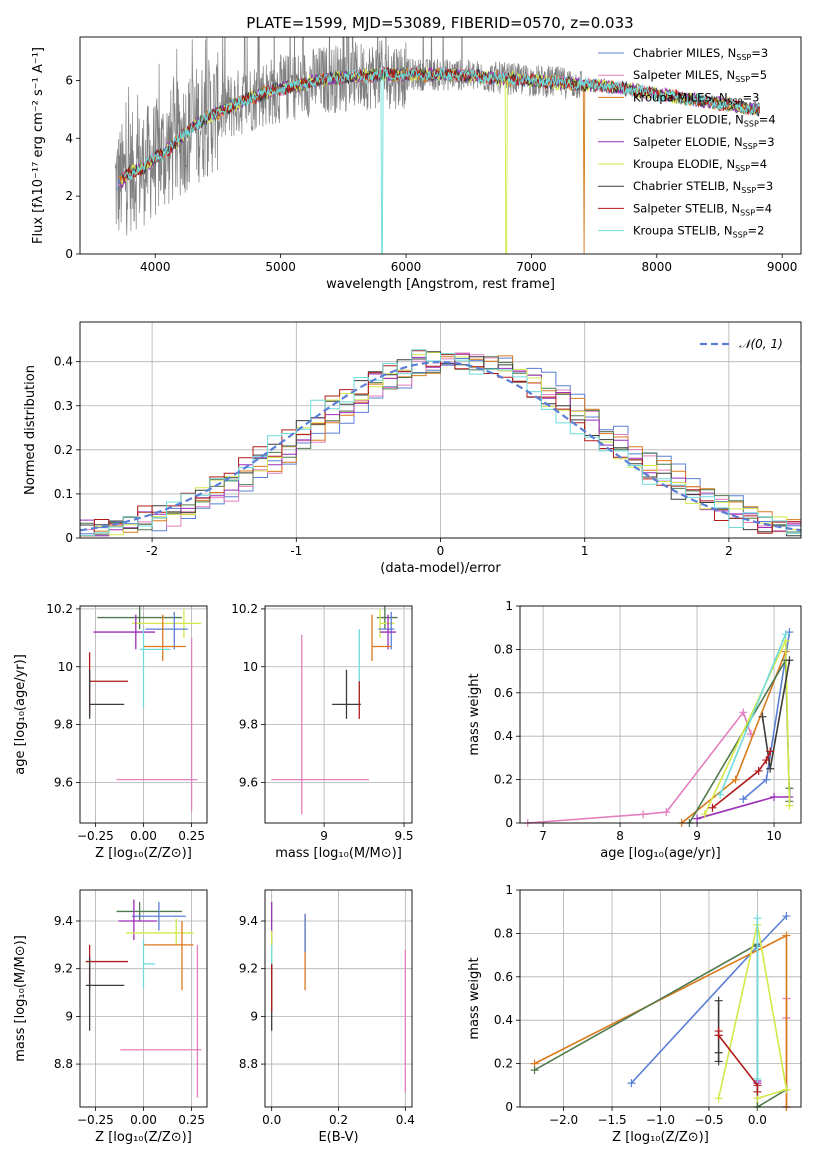 The image size is (819, 1170). What do you see at coordinates (611, 1120) in the screenshot?
I see `x-tick-label: −1.5` at bounding box center [611, 1120].